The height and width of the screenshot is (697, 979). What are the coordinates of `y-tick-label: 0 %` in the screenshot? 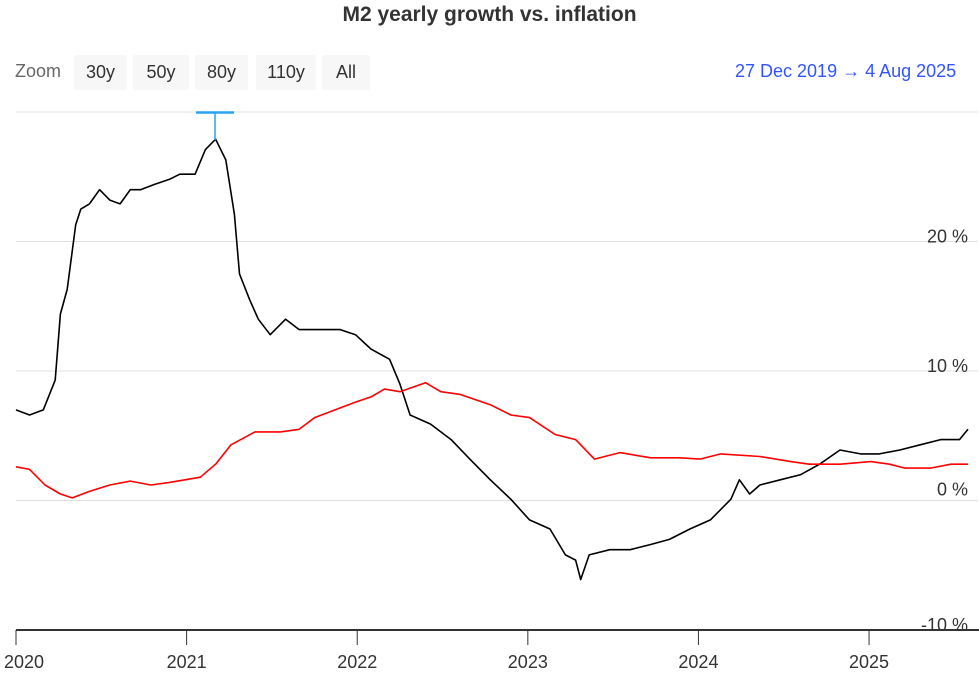 It's located at (952, 490).